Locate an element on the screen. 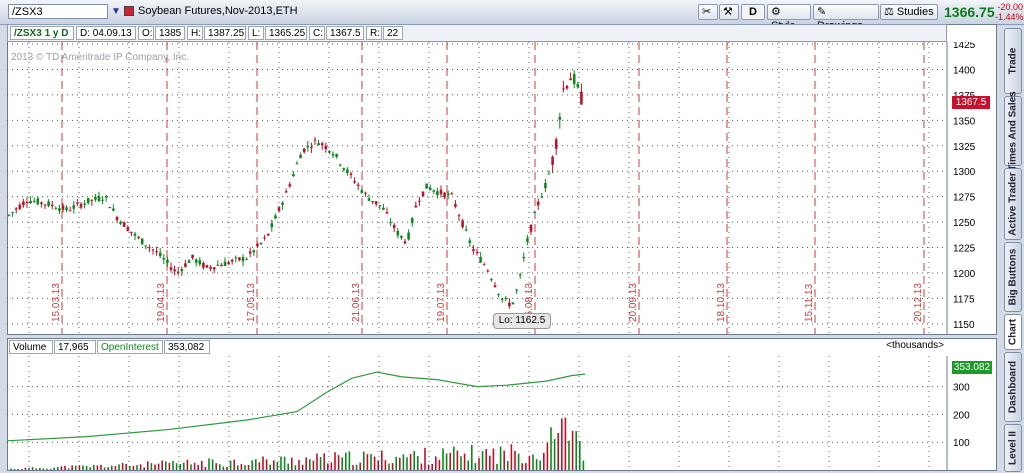 The image size is (1024, 473). date-marker-label: 19.07.13 is located at coordinates (441, 302).